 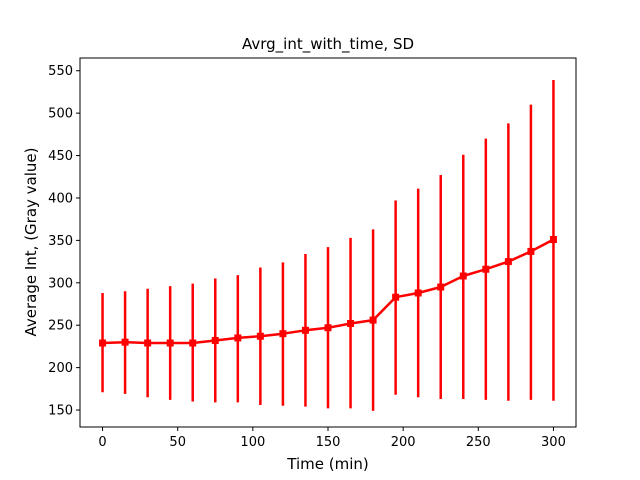 I want to click on y-axis-title: Average Int, (Gray value), so click(x=31, y=241).